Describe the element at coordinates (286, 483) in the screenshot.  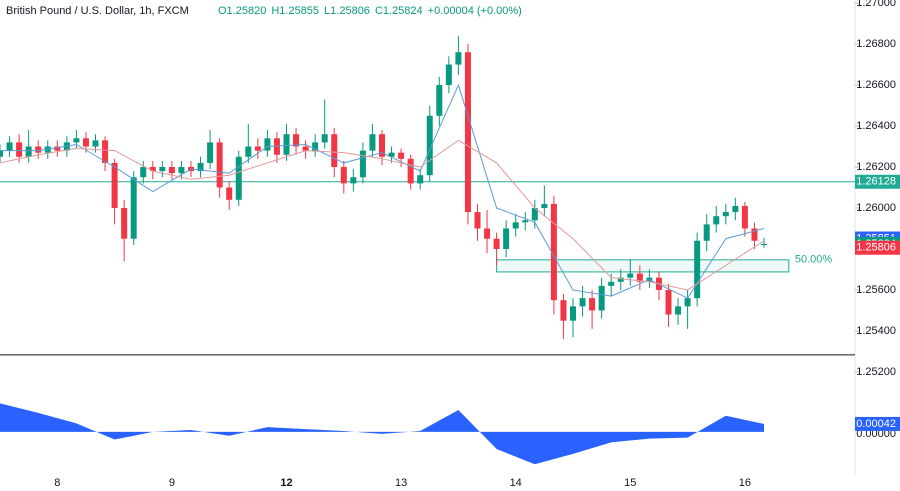
I see `x-tick-label: 12` at that location.